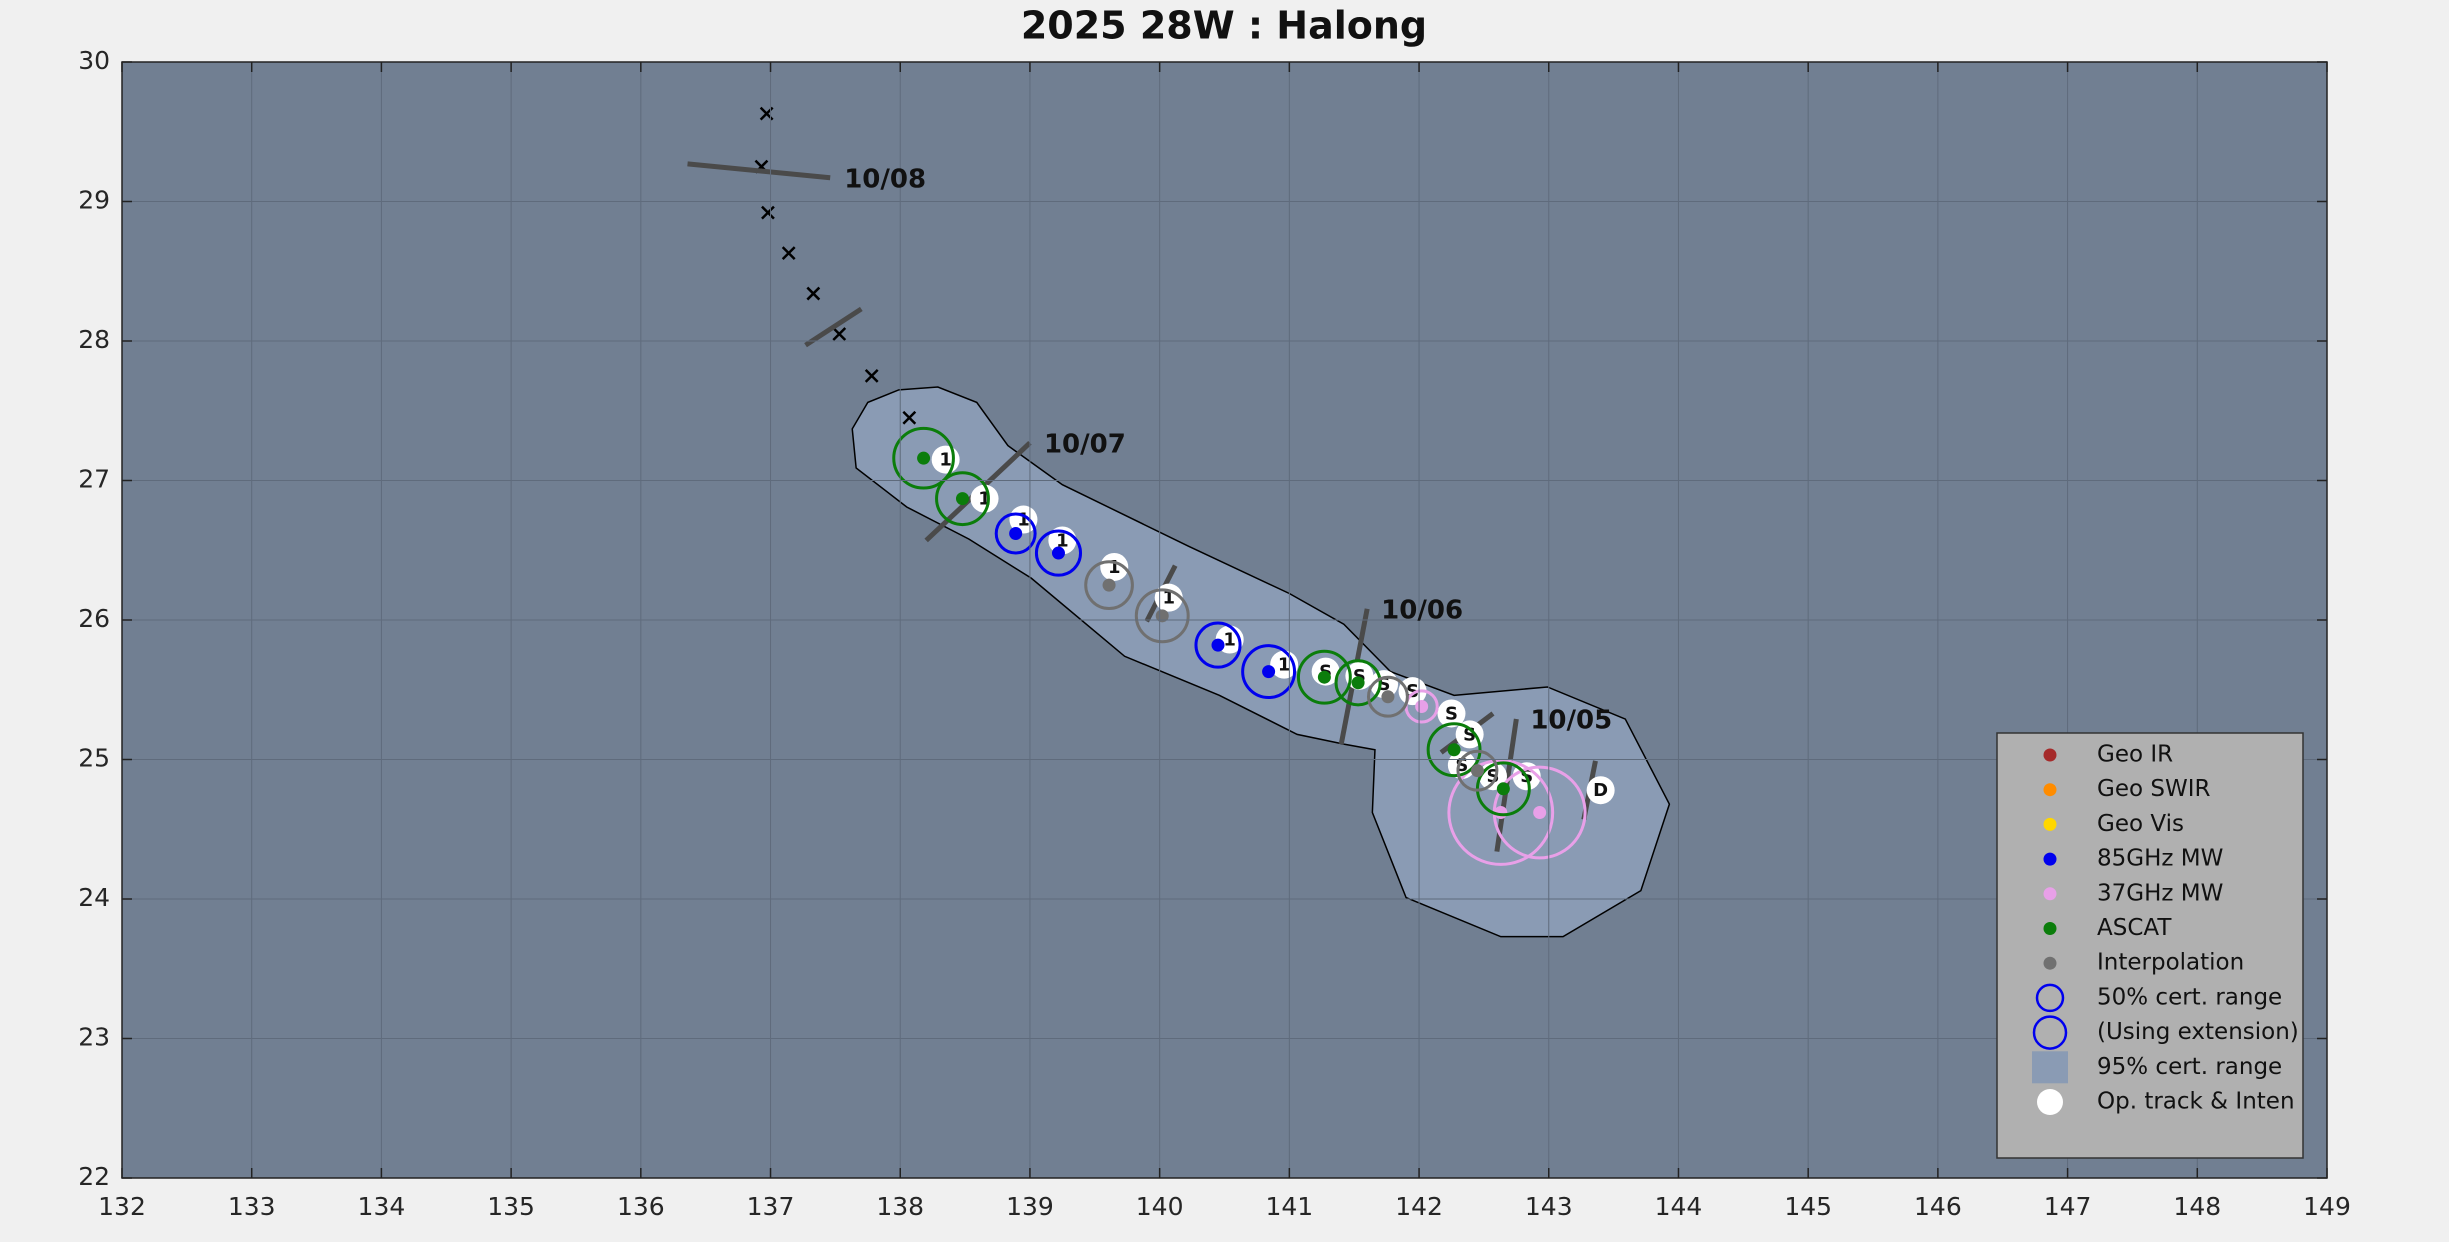  I want to click on x-tick-label: 147, so click(2068, 1206).